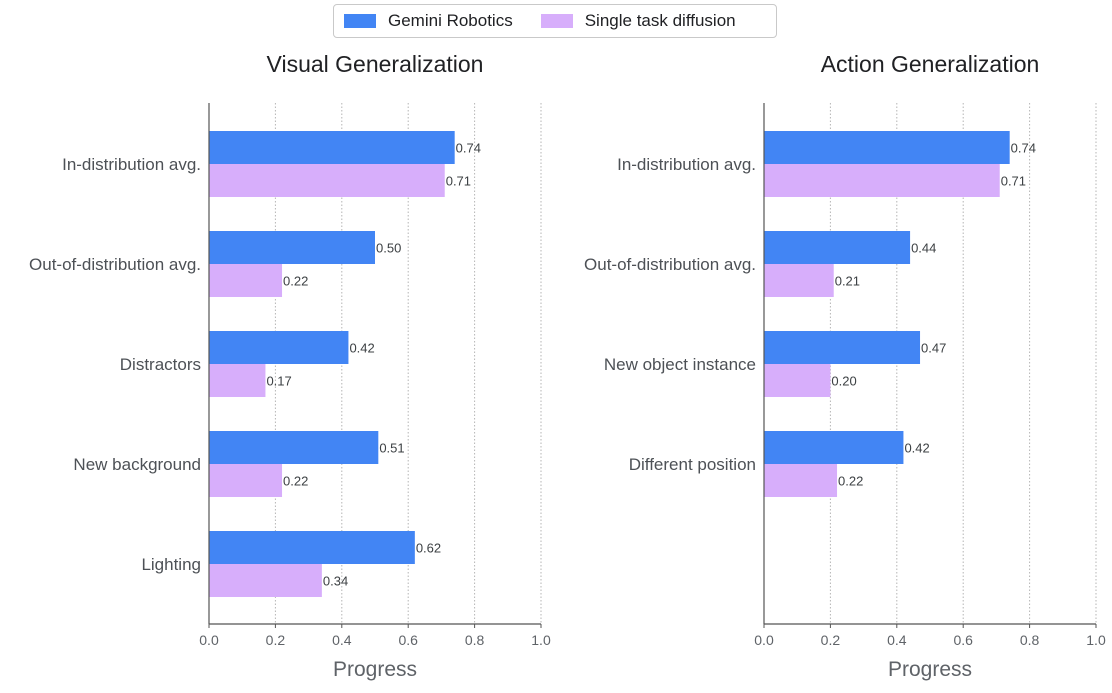 This screenshot has height=693, width=1112. What do you see at coordinates (335, 581) in the screenshot?
I see `panel1-bar-value-label: 0.34` at bounding box center [335, 581].